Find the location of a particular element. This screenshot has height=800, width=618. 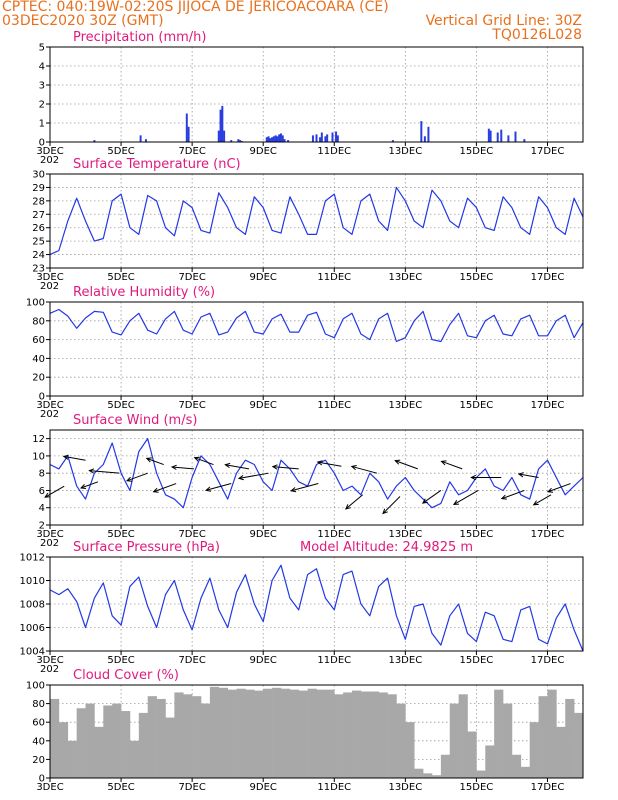

precip-ytick-label: 0 is located at coordinates (42, 143).